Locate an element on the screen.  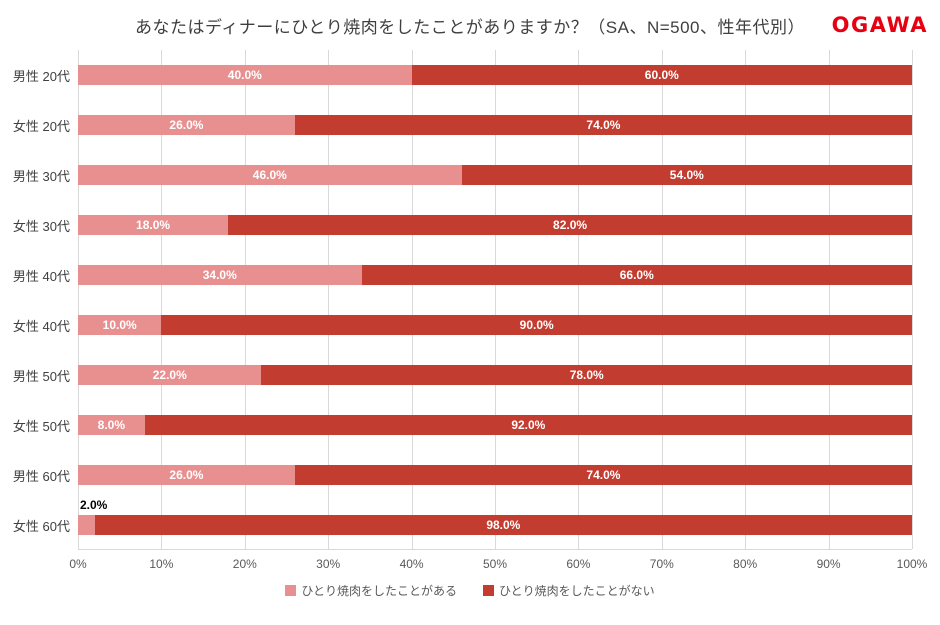
bar-segment-has-done: 2.0% is located at coordinates (92, 516).